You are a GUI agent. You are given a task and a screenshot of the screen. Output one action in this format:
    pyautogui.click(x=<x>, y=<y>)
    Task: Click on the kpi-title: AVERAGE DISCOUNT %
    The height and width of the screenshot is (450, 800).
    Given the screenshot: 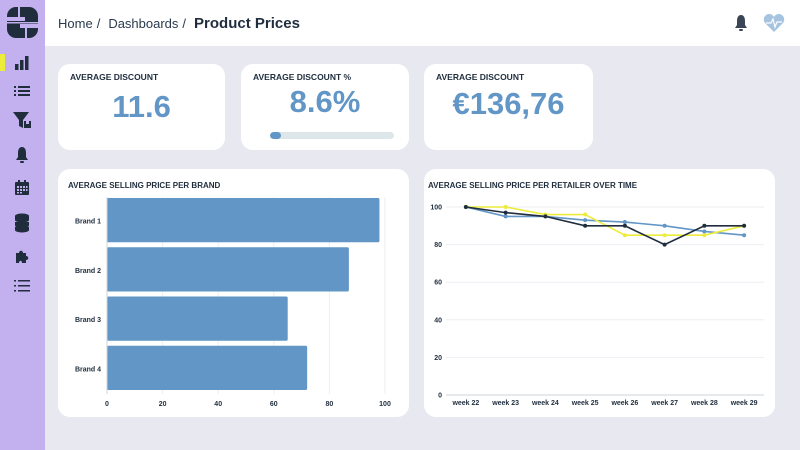 What is the action you would take?
    pyautogui.click(x=302, y=77)
    